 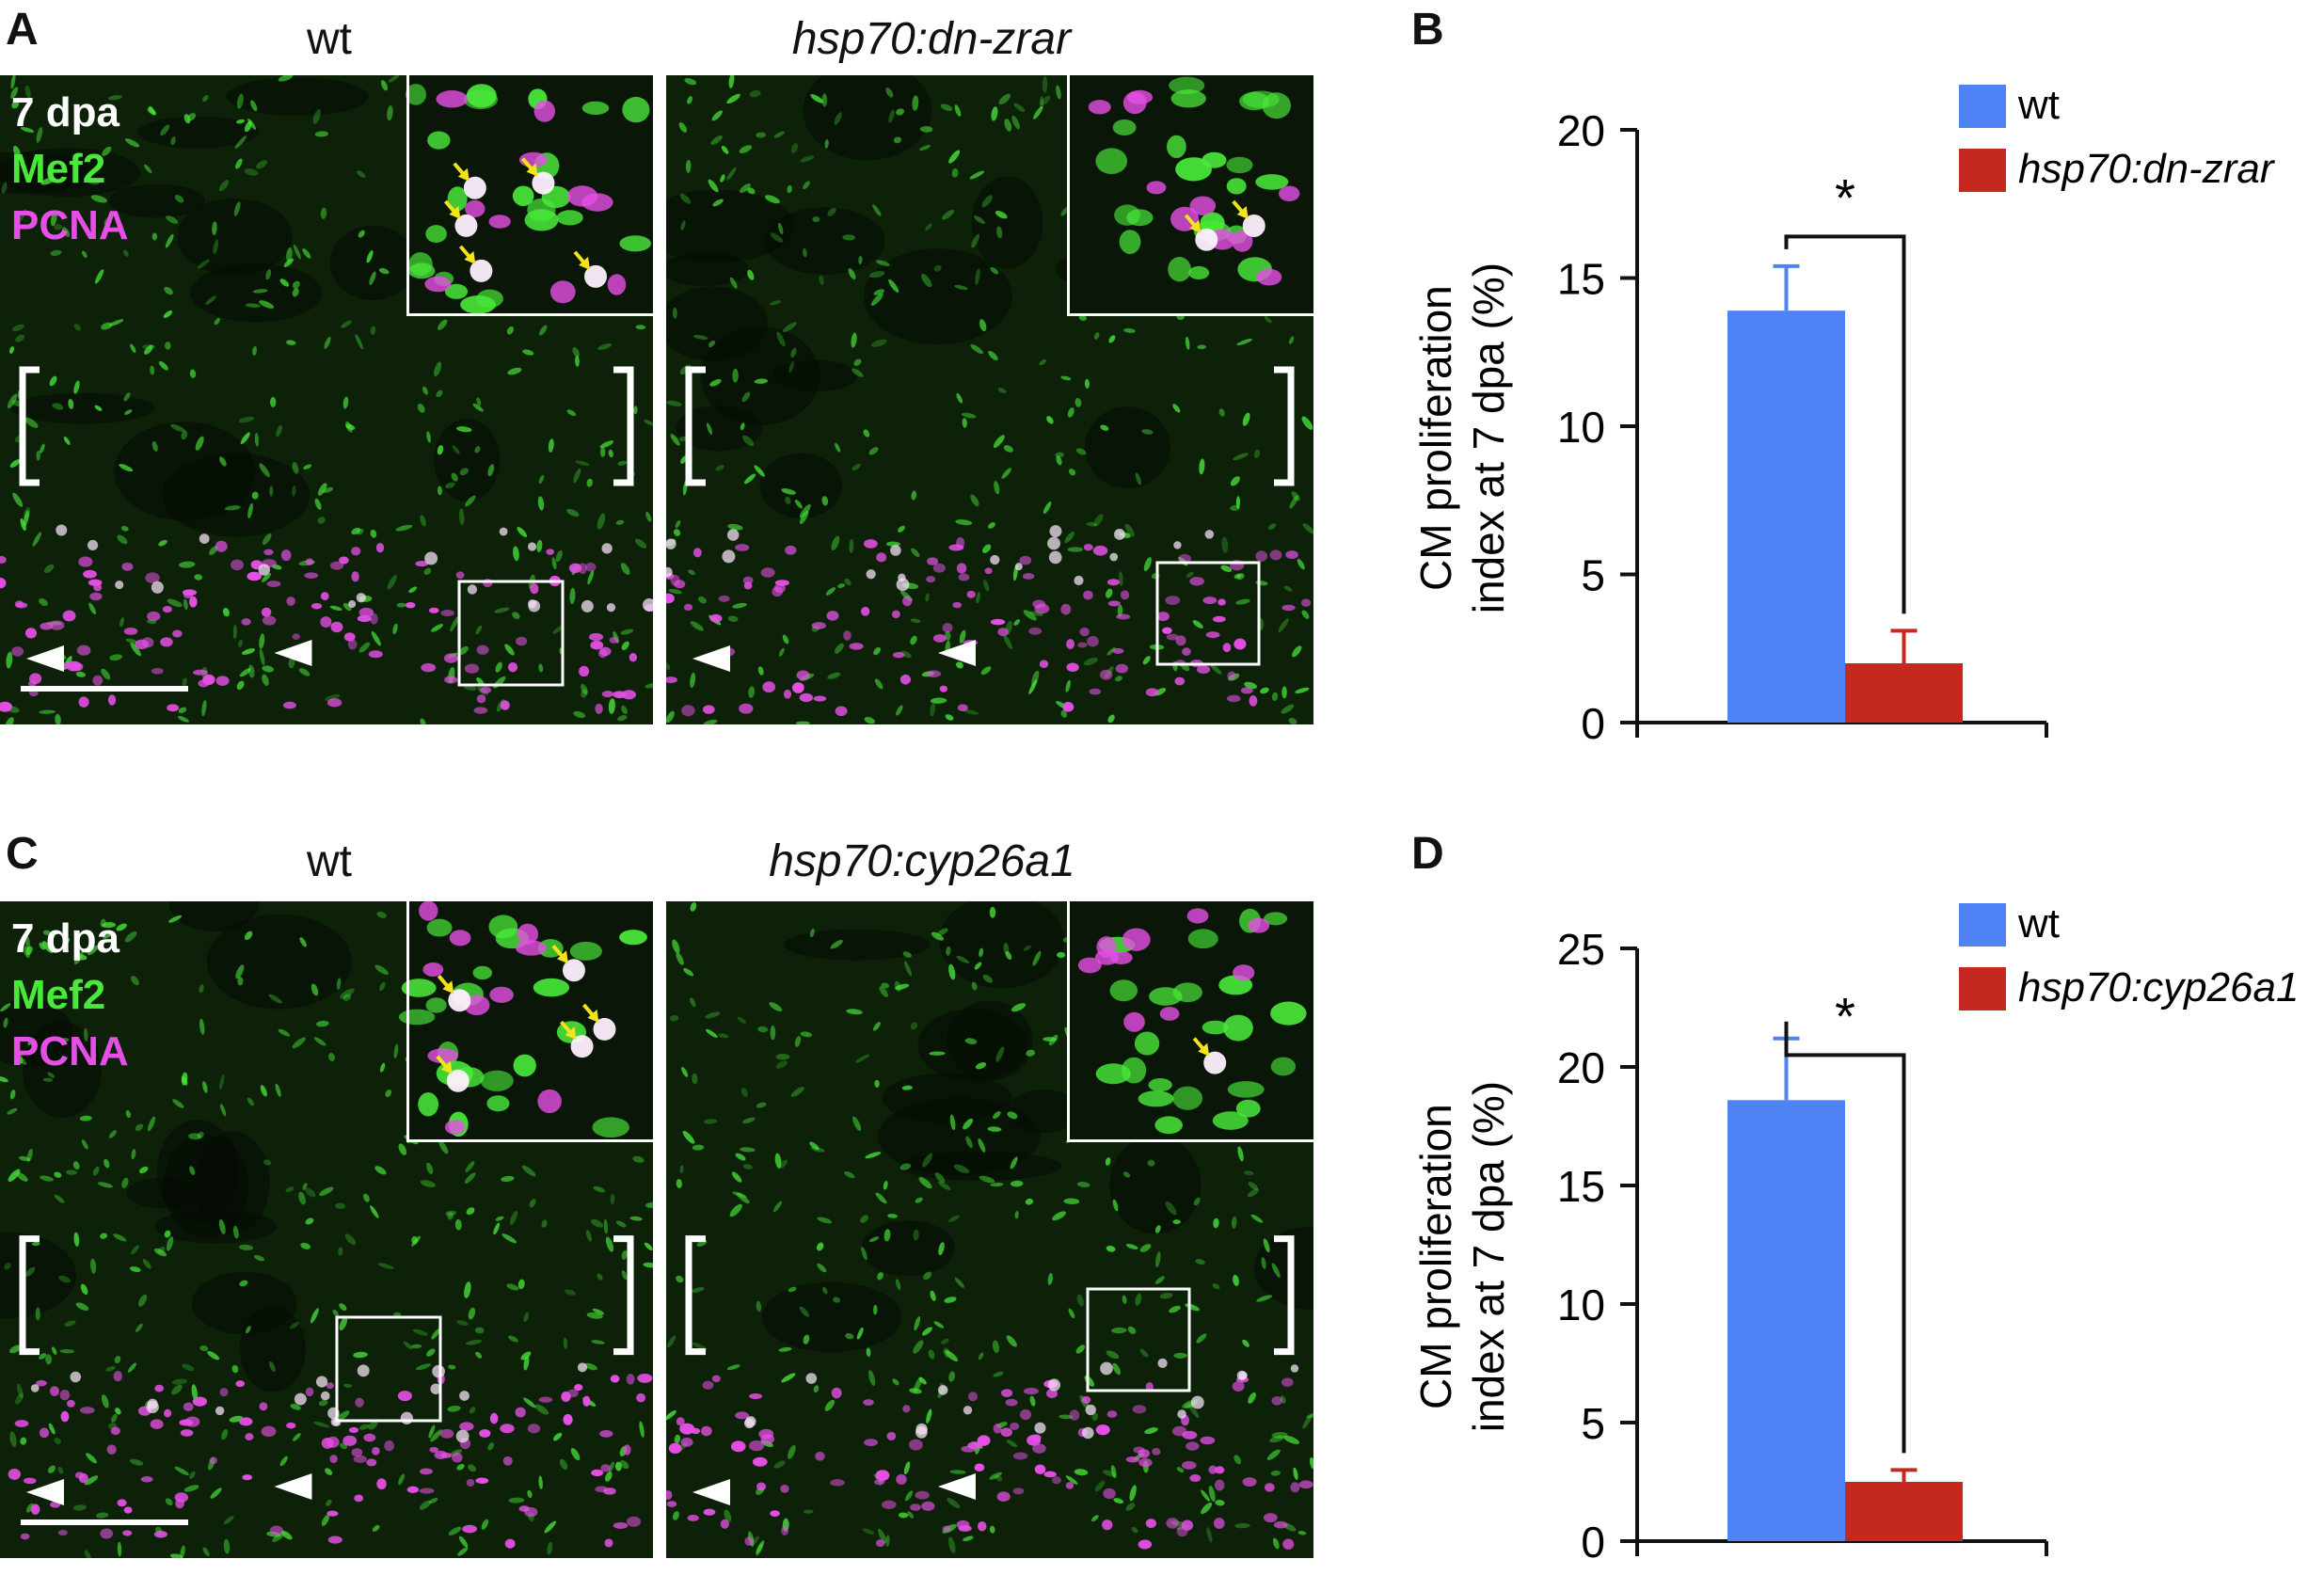 What do you see at coordinates (329, 861) in the screenshot?
I see `column-title-wt-row2: wt` at bounding box center [329, 861].